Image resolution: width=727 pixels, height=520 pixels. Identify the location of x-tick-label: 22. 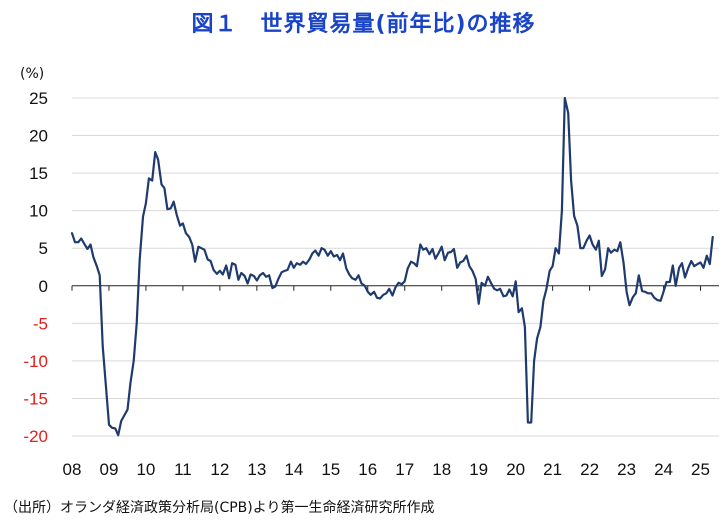
(589, 469).